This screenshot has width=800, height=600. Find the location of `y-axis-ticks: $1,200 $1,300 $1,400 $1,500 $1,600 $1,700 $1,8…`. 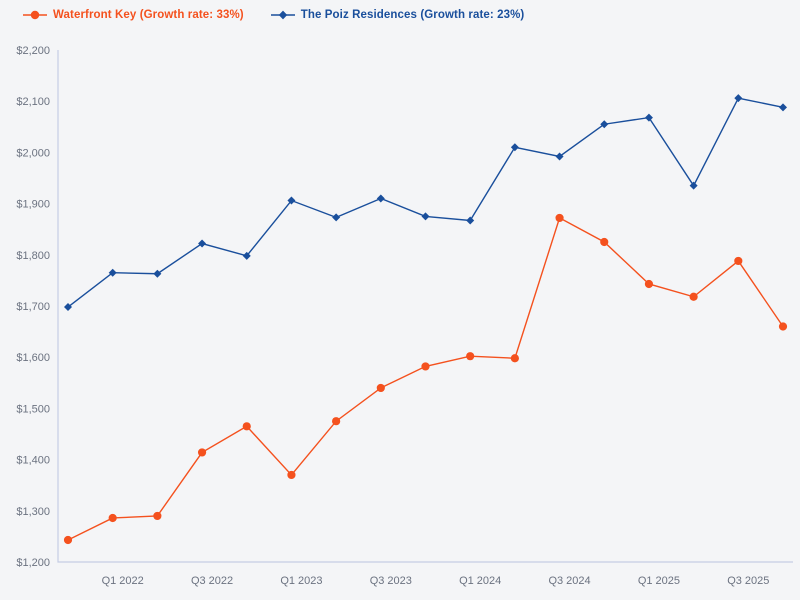

y-axis-ticks: $1,200 $1,300 $1,400 $1,500 $1,600 $1,700 $1,8… is located at coordinates (33, 307).